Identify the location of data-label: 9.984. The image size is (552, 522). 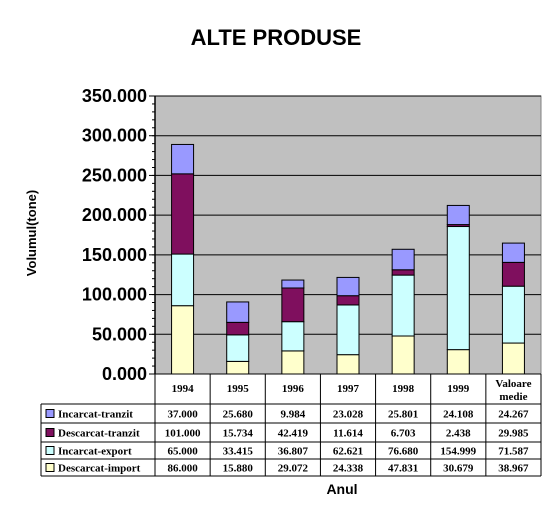
(292, 415).